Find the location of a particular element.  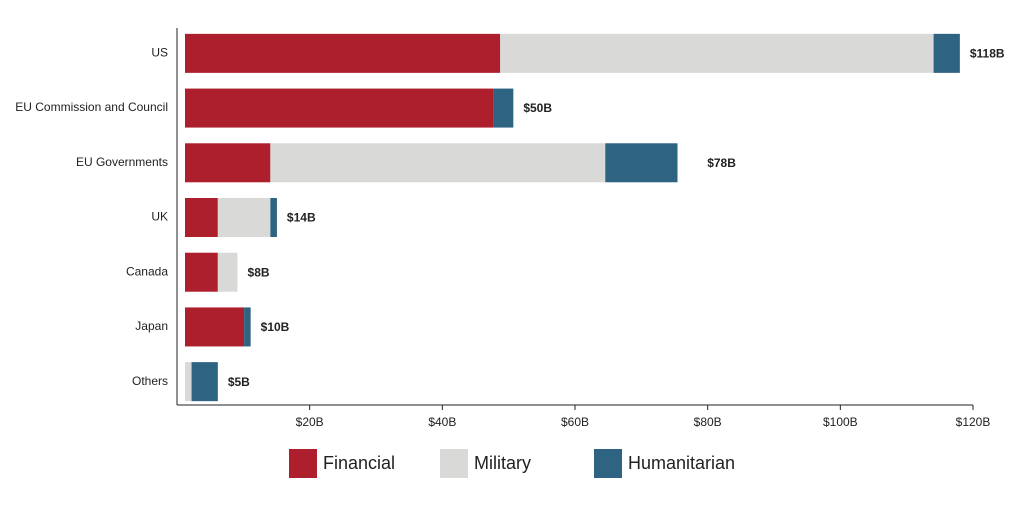

x-tick-label: $40B is located at coordinates (442, 422).